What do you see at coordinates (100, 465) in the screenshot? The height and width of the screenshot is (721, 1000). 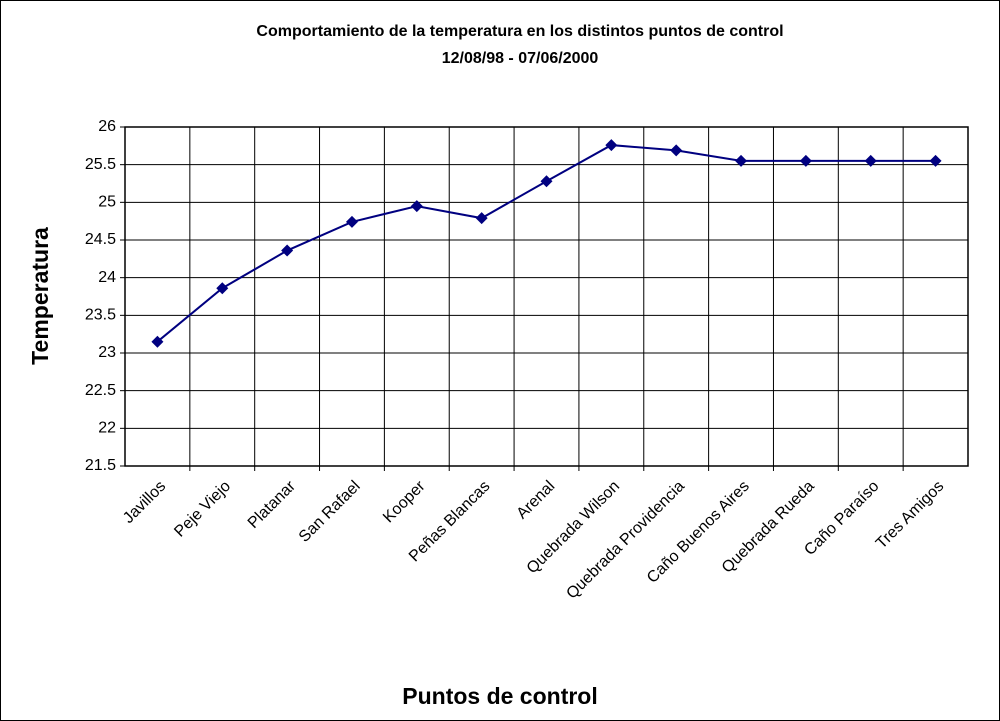 I see `y-tick-label: 21.5` at bounding box center [100, 465].